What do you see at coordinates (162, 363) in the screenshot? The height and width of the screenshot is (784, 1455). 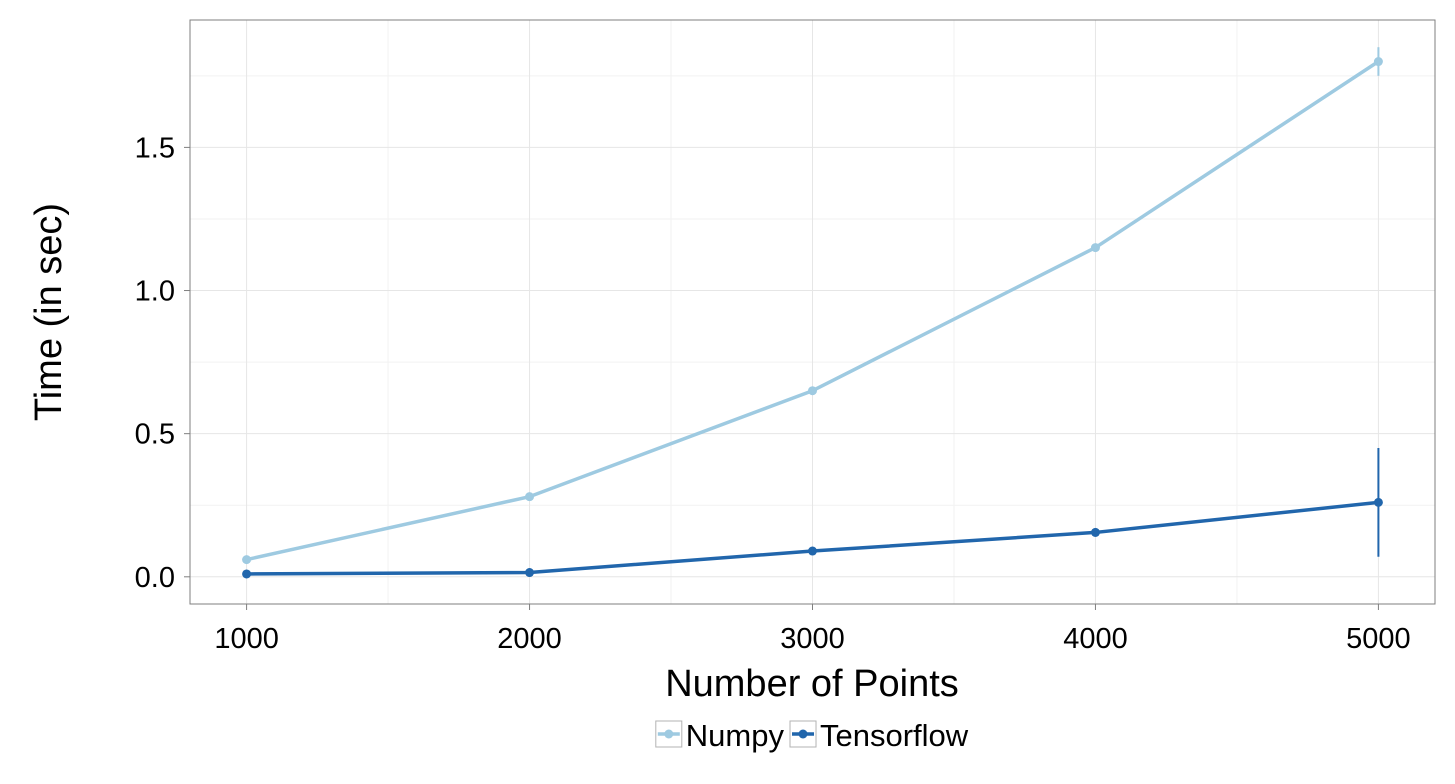 I see `y-axis: 0.0 0.5 1.0 1.5` at bounding box center [162, 363].